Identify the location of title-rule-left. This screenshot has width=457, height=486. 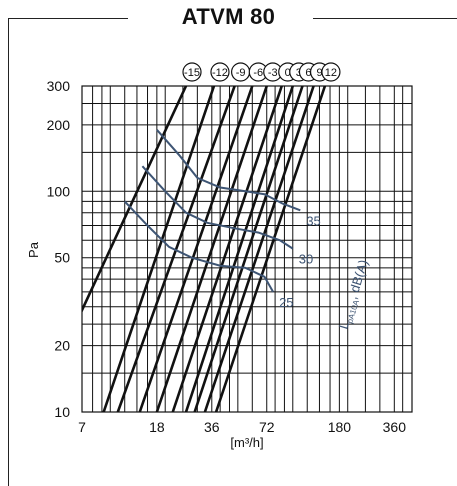
(68, 18).